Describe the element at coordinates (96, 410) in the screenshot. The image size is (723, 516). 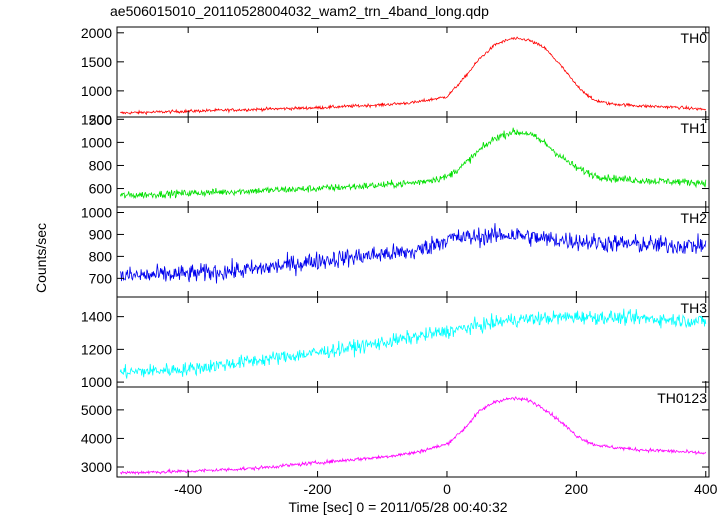
I see `y-tick-label: 5000` at that location.